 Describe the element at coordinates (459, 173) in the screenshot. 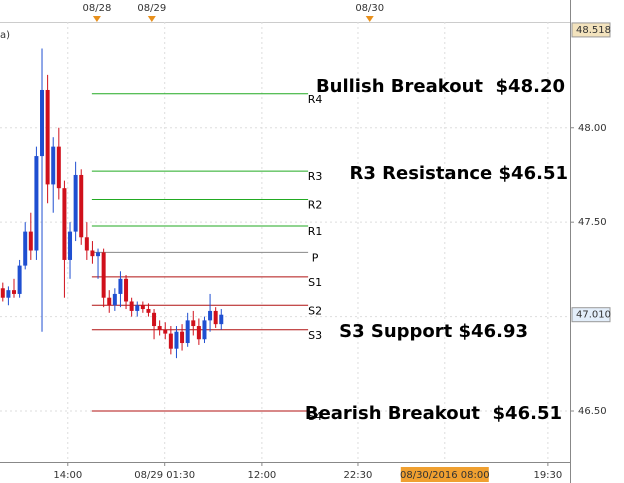

I see `annotation: R3 Resistance $46.51` at that location.